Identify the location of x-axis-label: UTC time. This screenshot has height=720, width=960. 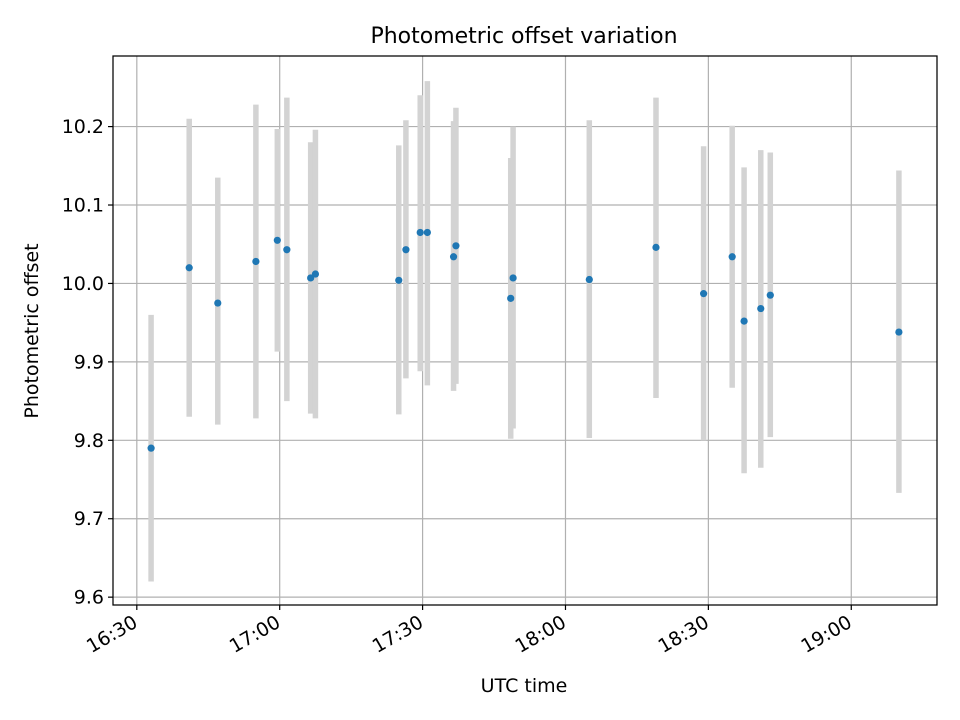
(524, 686).